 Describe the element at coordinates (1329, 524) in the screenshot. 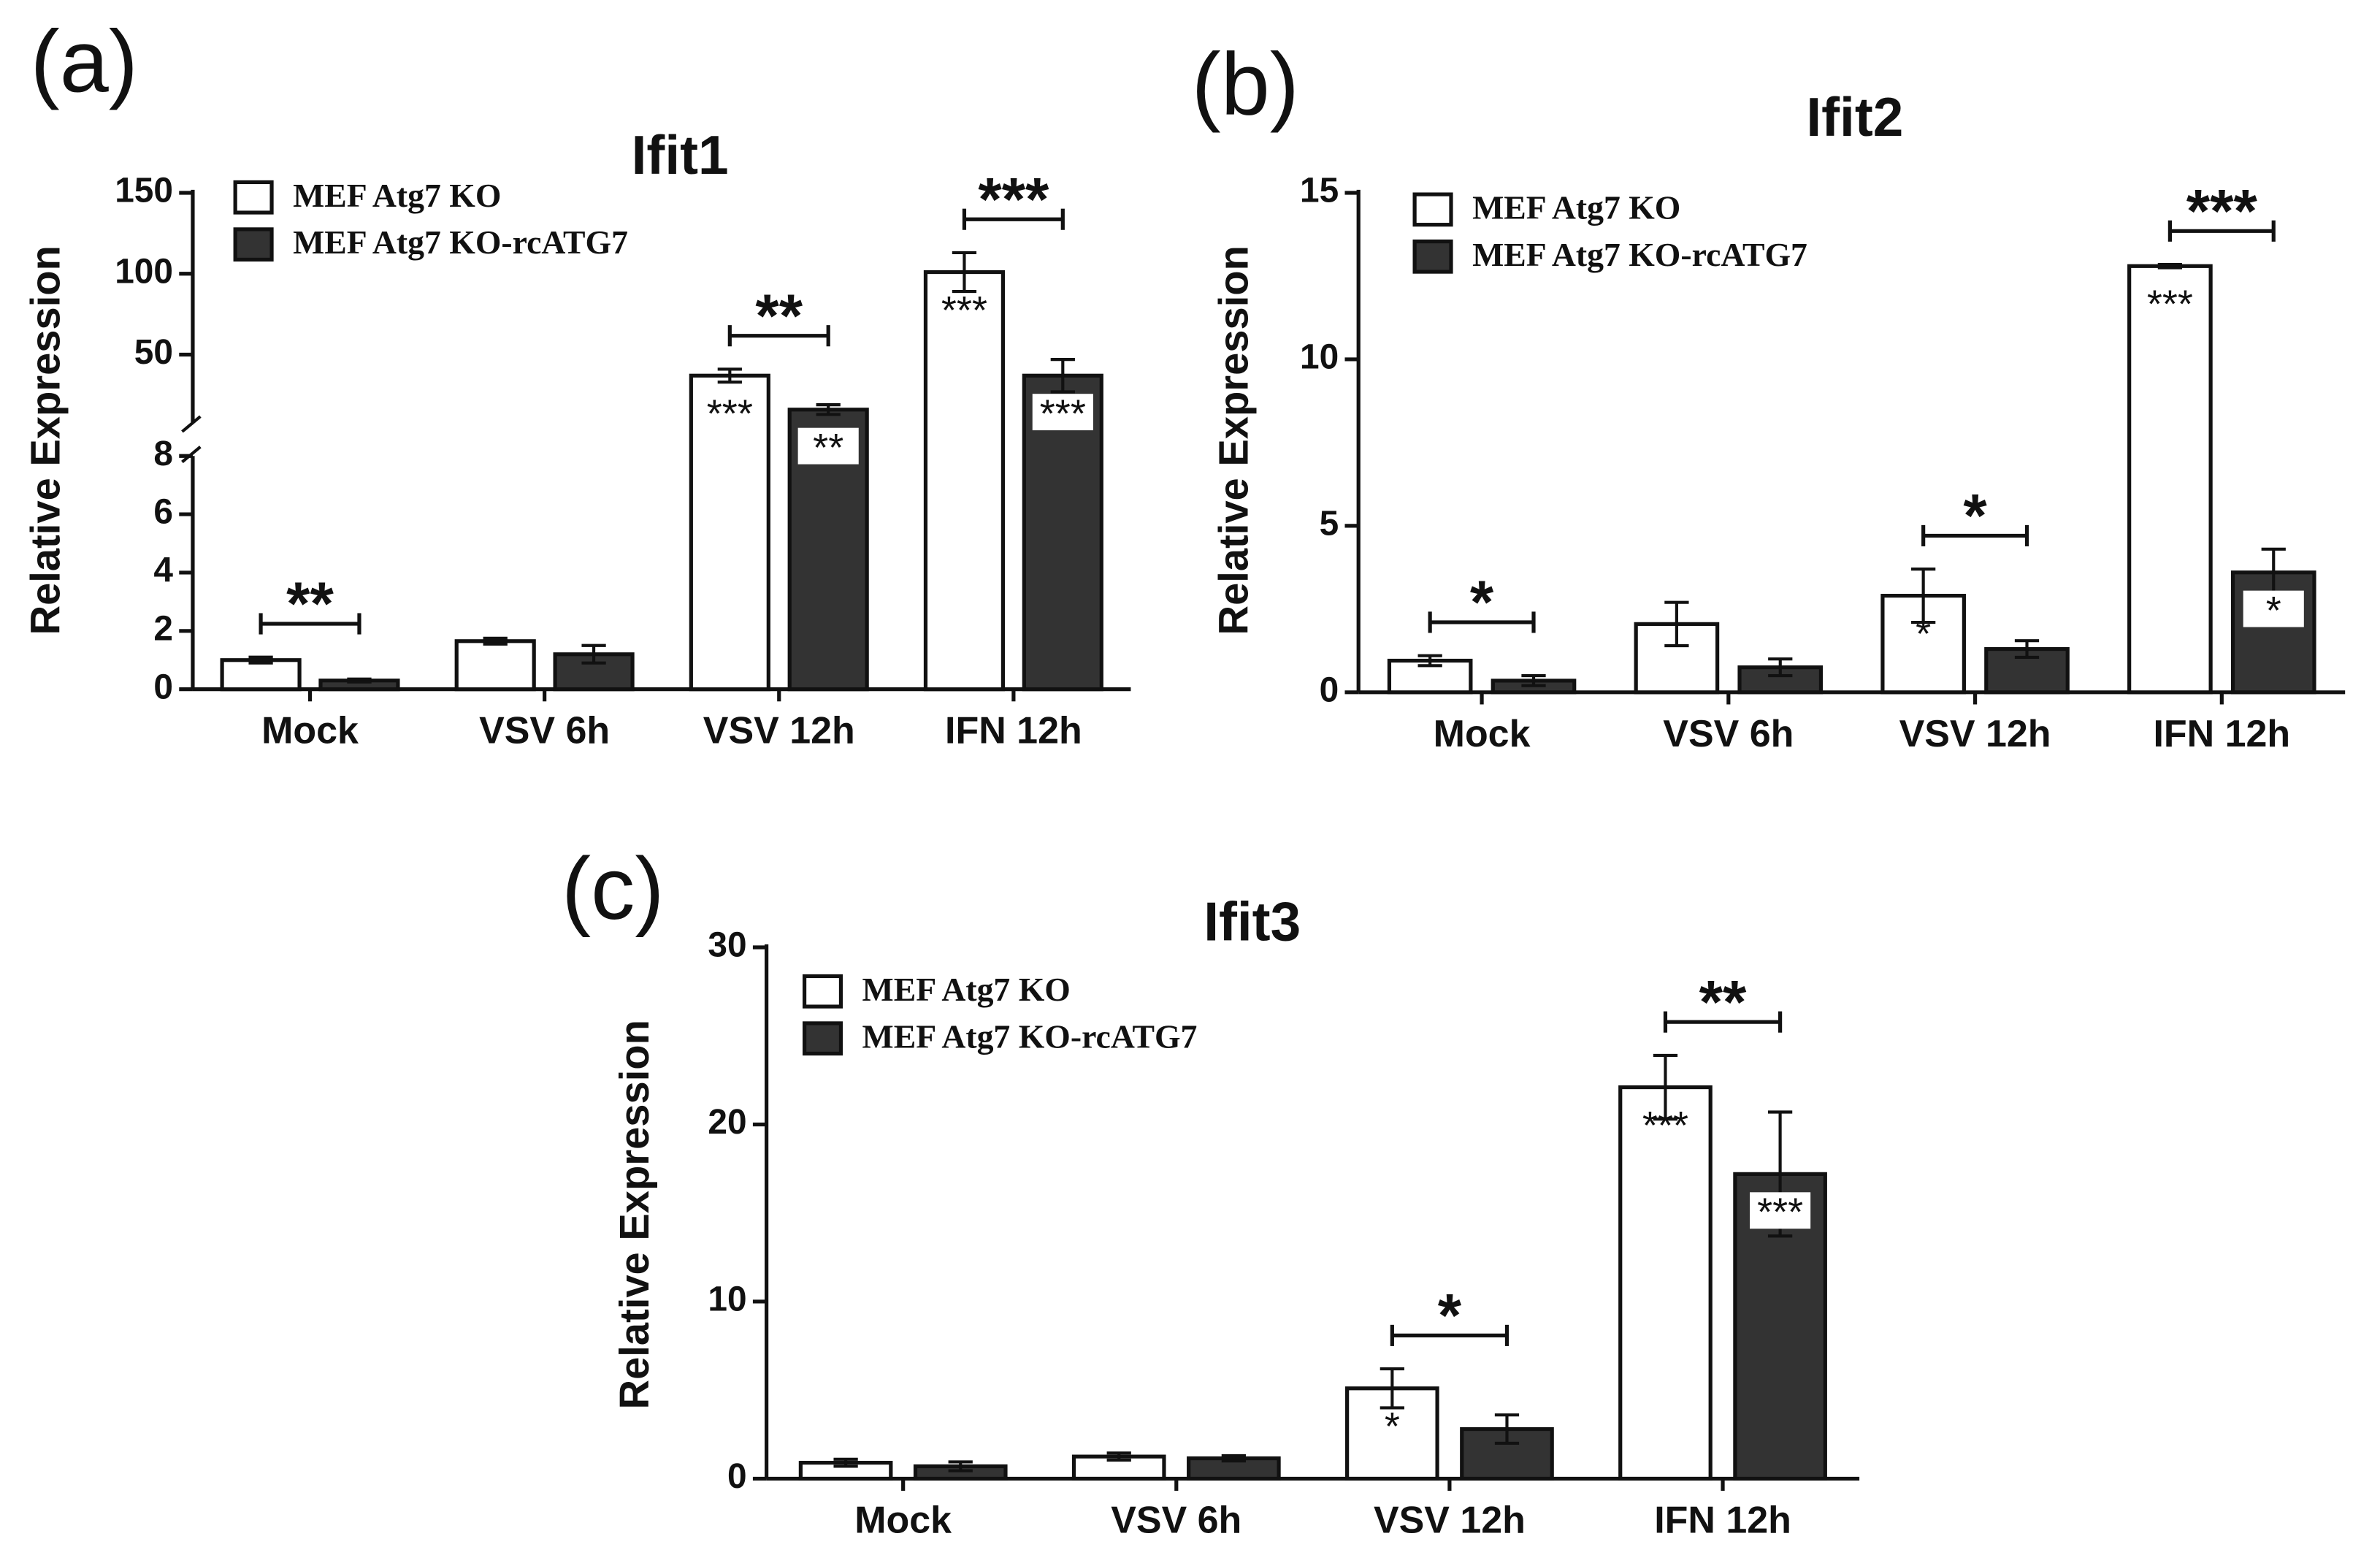

I see `y-tick-label: 5` at that location.